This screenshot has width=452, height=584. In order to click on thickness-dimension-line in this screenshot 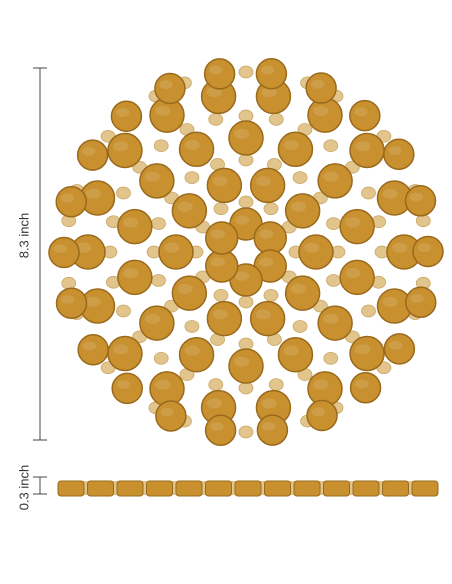, I will do `click(40, 485)`.